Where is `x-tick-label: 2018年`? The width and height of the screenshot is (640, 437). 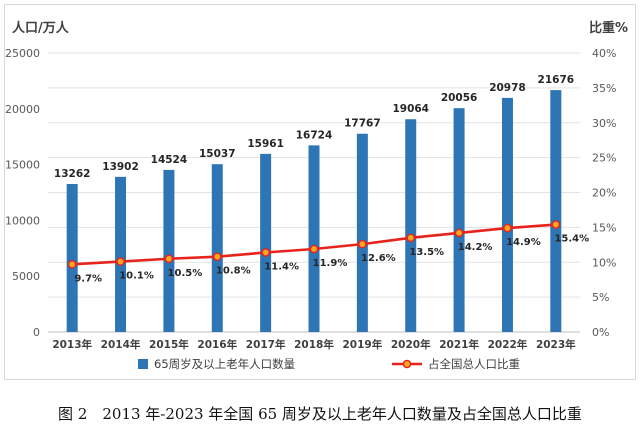 x-tick-label: 2018年 is located at coordinates (314, 344).